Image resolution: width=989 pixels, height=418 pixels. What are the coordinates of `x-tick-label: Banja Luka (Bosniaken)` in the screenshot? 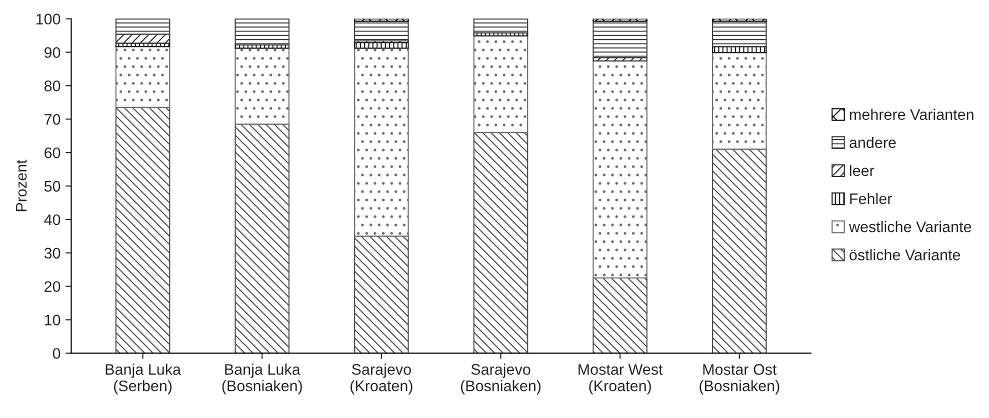 It's located at (262, 379).